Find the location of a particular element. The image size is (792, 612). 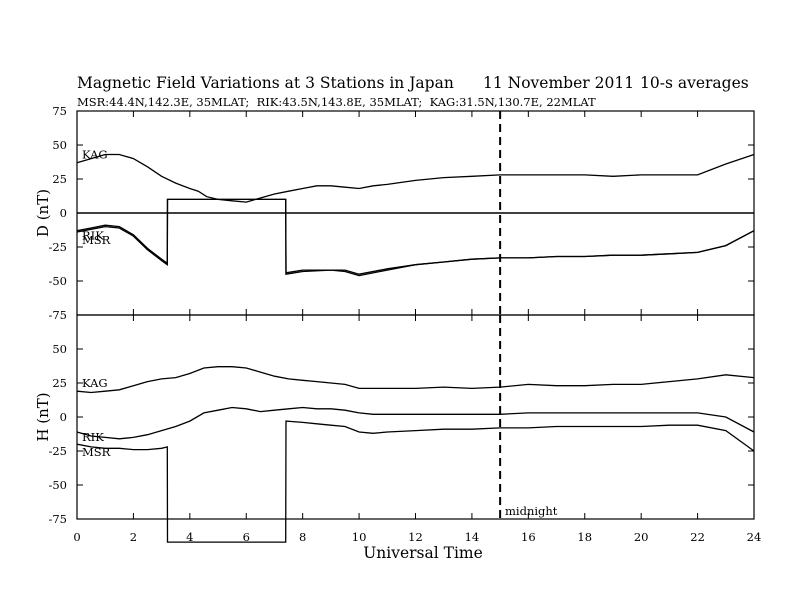

x-tick-label: 20 is located at coordinates (641, 537).